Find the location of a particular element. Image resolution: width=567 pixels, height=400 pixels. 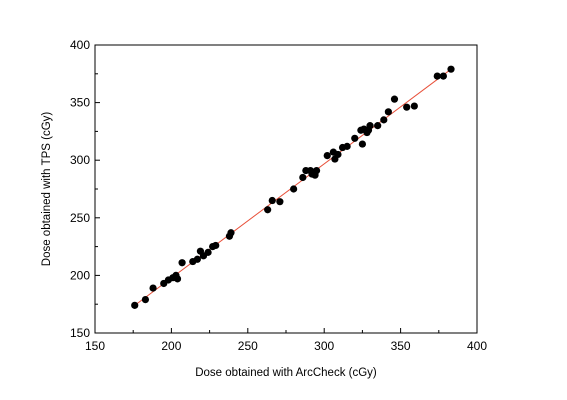

y-tick-label: 200 is located at coordinates (80, 275).